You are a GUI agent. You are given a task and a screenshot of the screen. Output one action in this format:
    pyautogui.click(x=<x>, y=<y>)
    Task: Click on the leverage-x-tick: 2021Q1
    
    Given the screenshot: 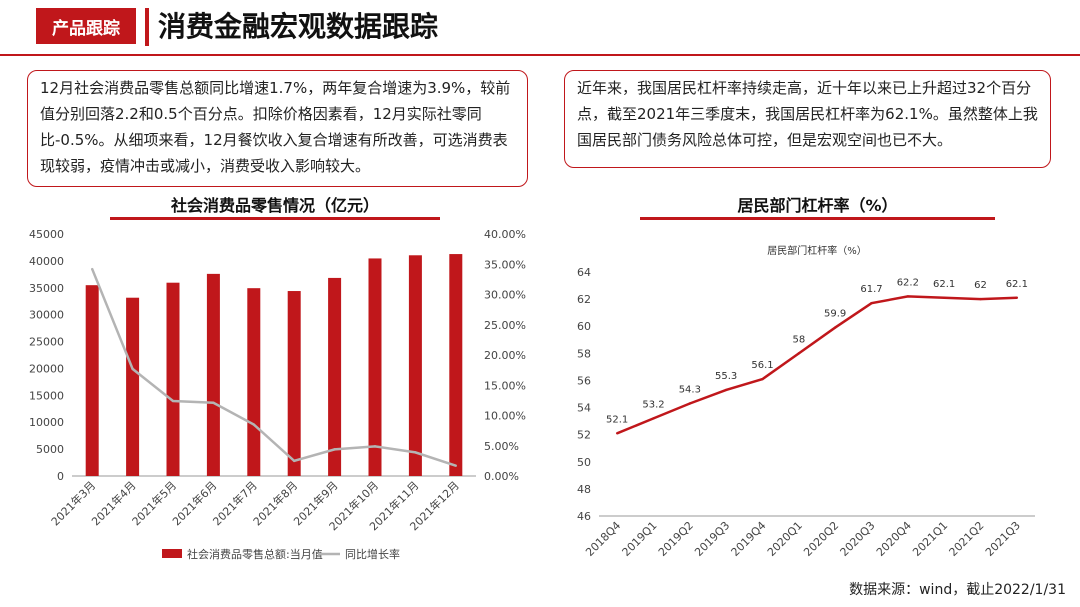 What is the action you would take?
    pyautogui.click(x=930, y=539)
    